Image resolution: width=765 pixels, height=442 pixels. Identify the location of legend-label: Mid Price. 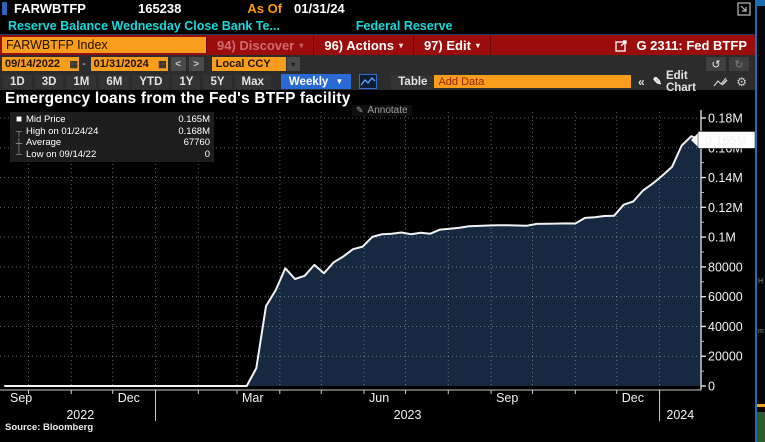
(46, 120).